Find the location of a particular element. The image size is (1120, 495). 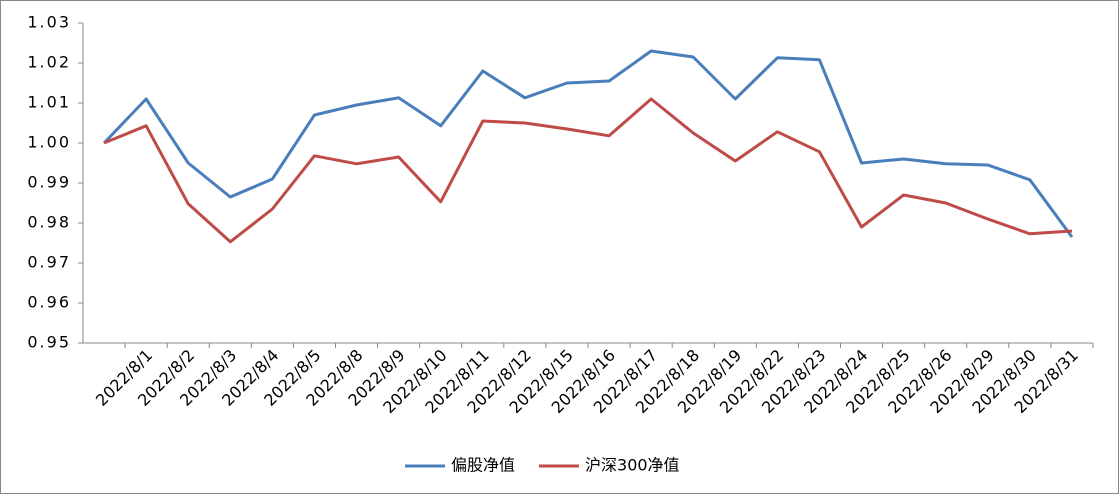

y-tick-label: 1.02 is located at coordinates (49, 62).